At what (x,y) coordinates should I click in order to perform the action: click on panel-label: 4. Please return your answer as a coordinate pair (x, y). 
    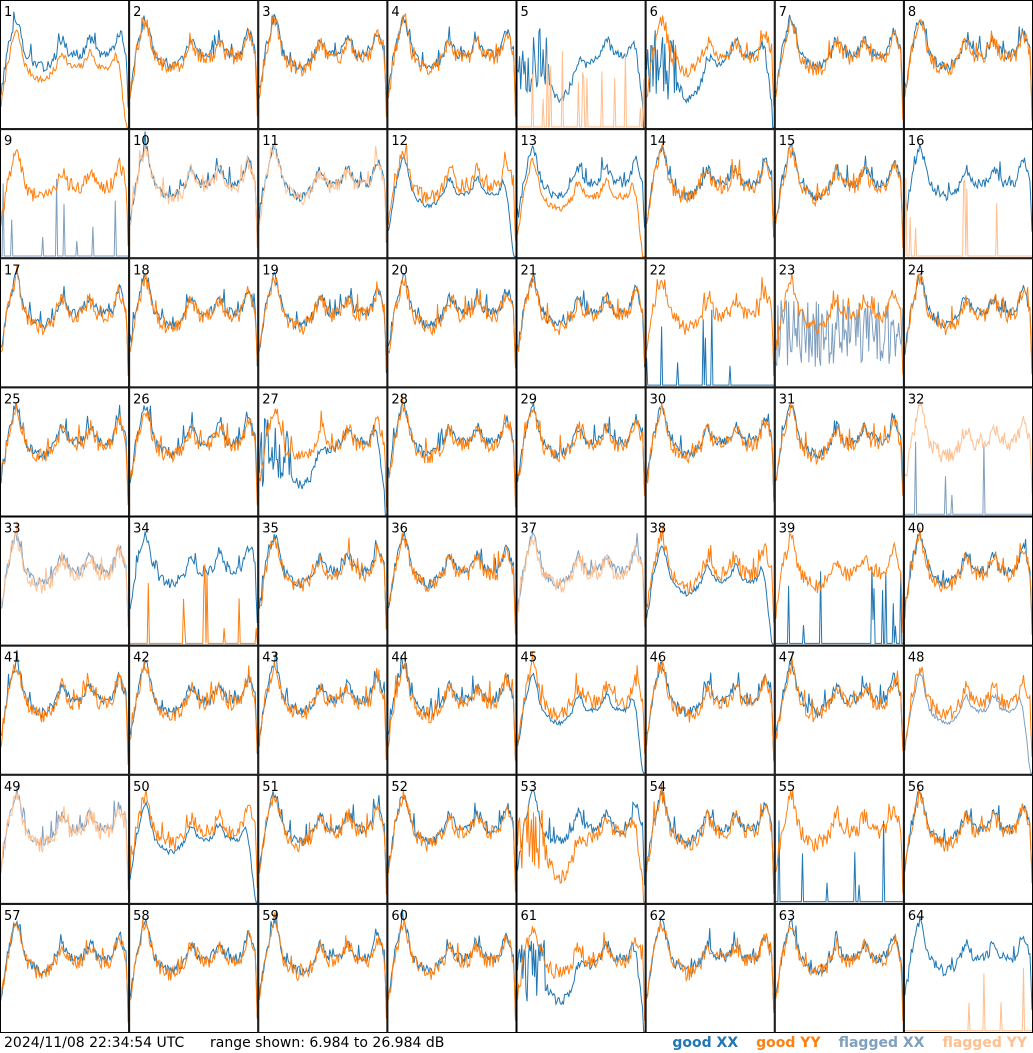
    Looking at the image, I should click on (395, 12).